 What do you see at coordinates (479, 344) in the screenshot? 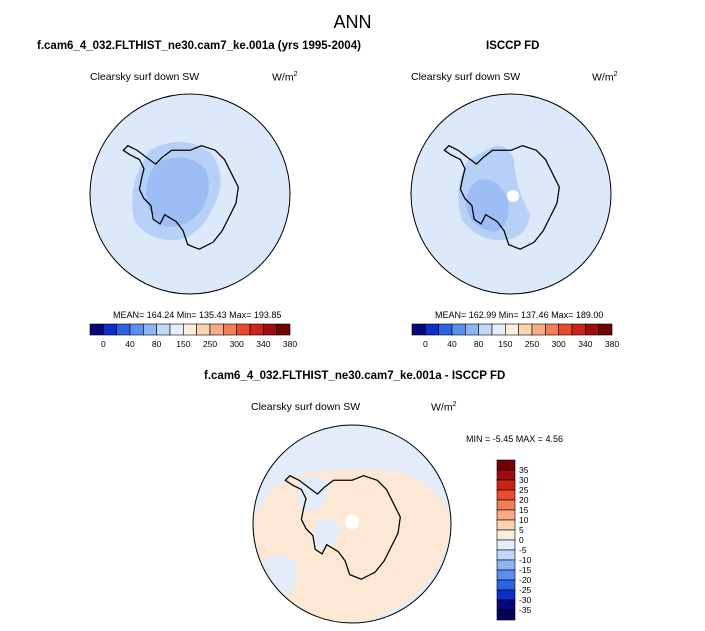
I see `colorbar2-tick-label: 80` at bounding box center [479, 344].